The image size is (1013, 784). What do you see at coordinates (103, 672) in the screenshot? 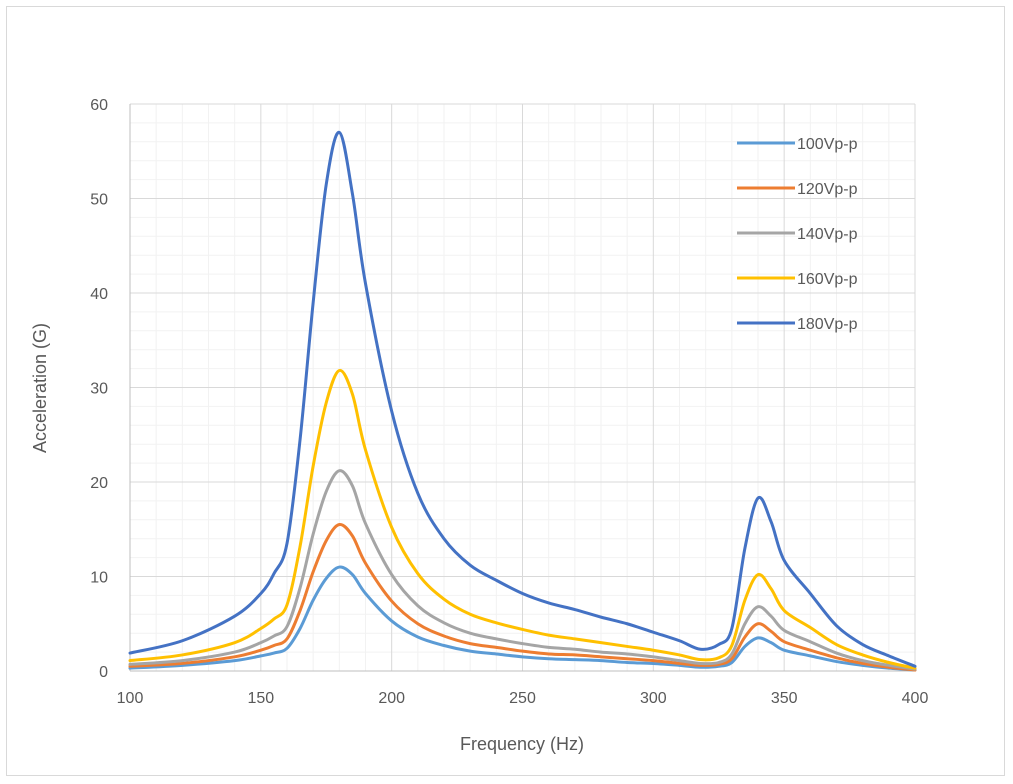
I see `y-tick-label: 0` at bounding box center [103, 672].